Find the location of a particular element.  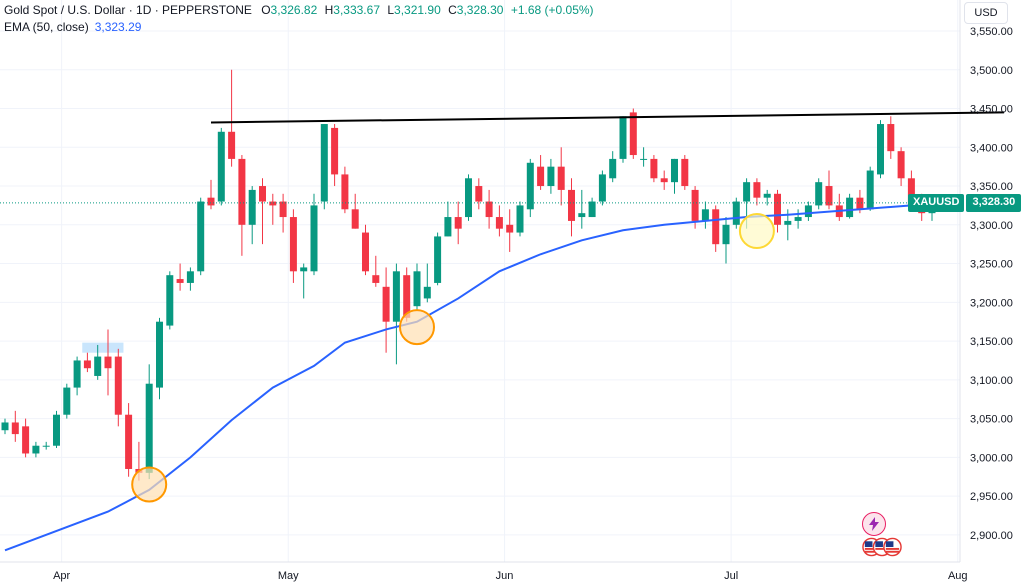

price-tag-value: 3,328.30 is located at coordinates (994, 202).